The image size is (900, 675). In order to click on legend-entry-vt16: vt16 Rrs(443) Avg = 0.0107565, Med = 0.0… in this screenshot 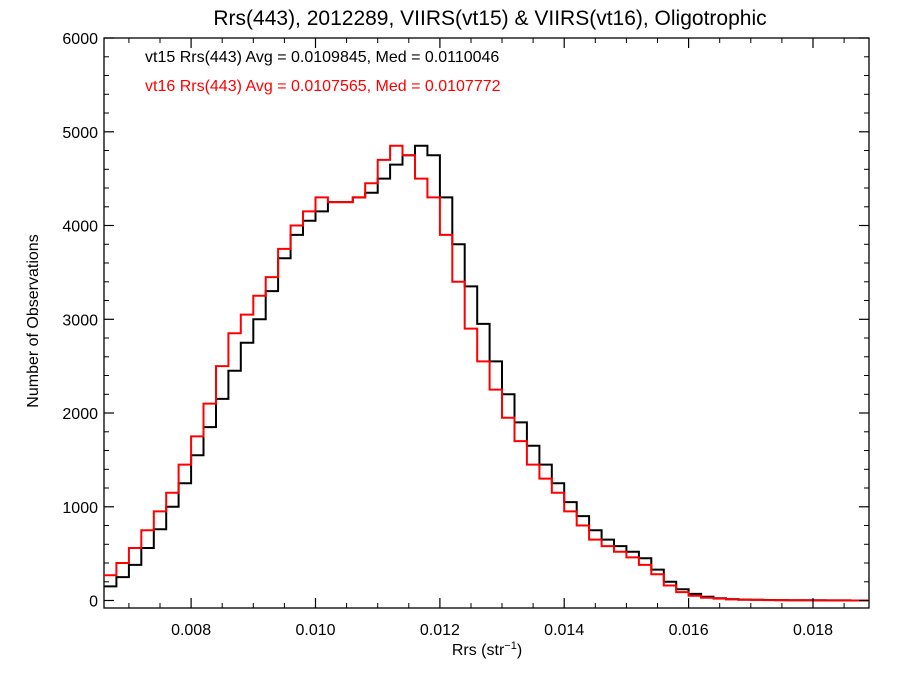, I will do `click(323, 86)`.